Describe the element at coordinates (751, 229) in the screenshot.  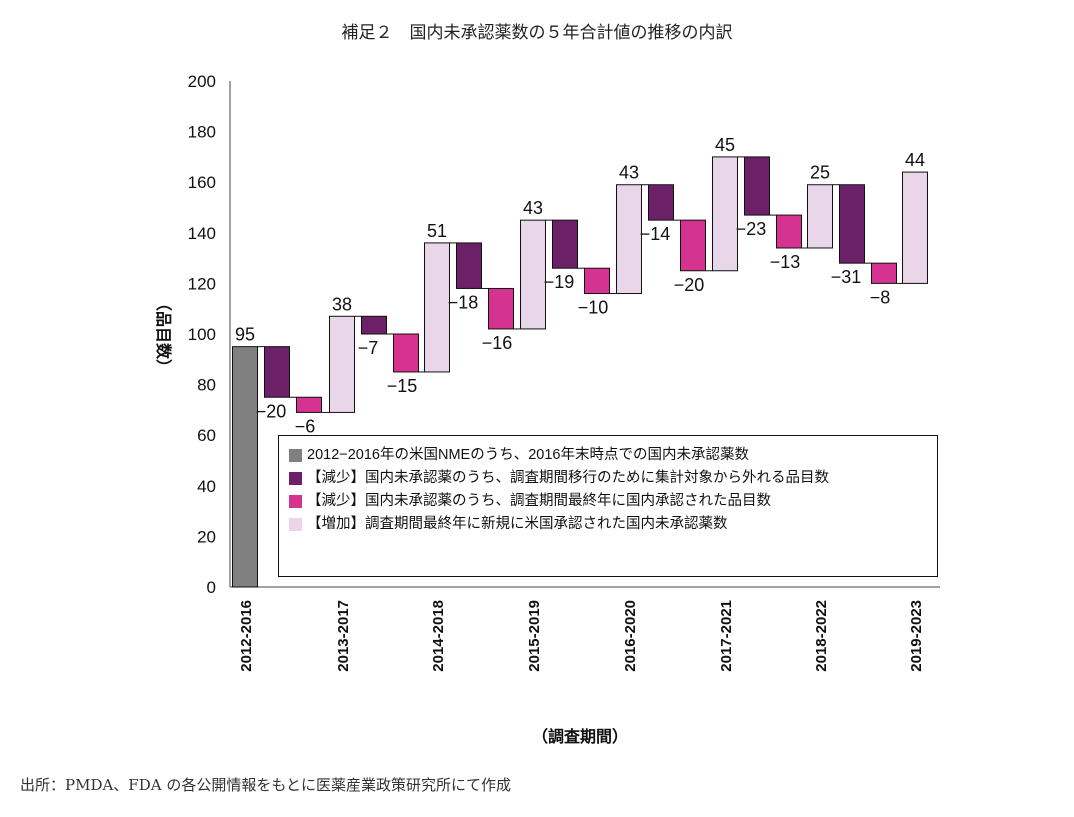
I see `data-label: −23` at that location.